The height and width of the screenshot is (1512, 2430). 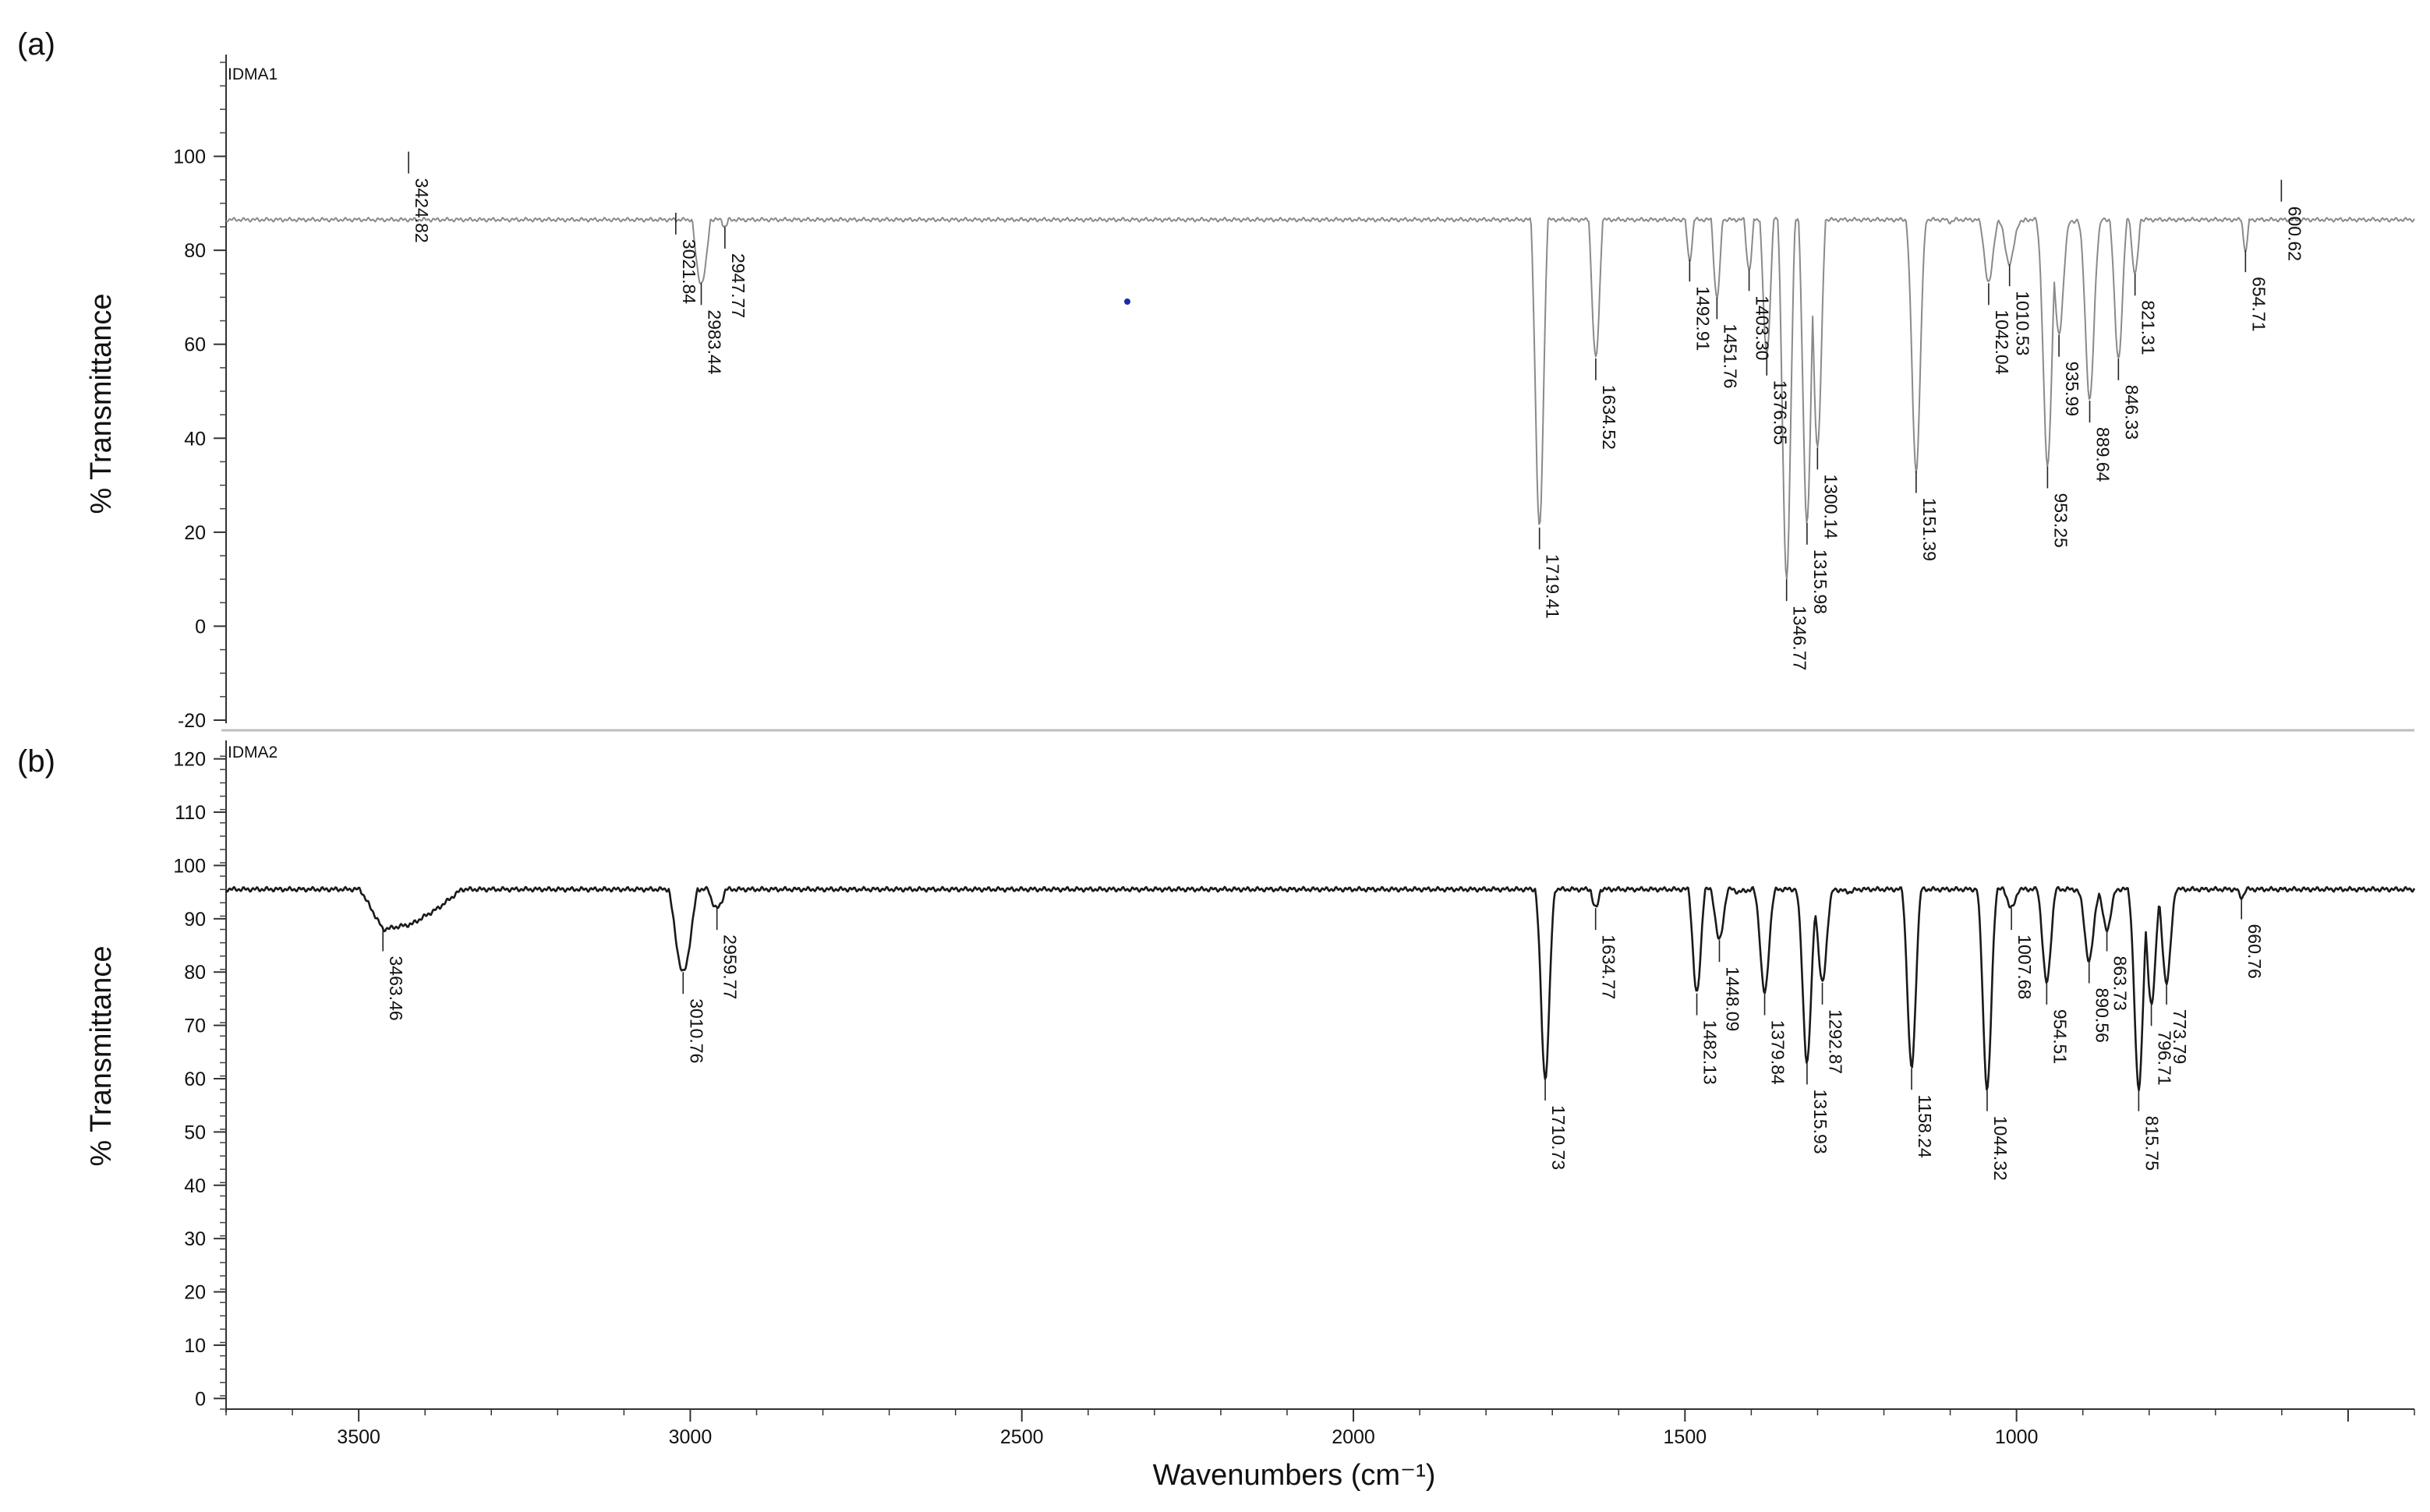 I want to click on peak-label: 660.76, so click(x=2255, y=951).